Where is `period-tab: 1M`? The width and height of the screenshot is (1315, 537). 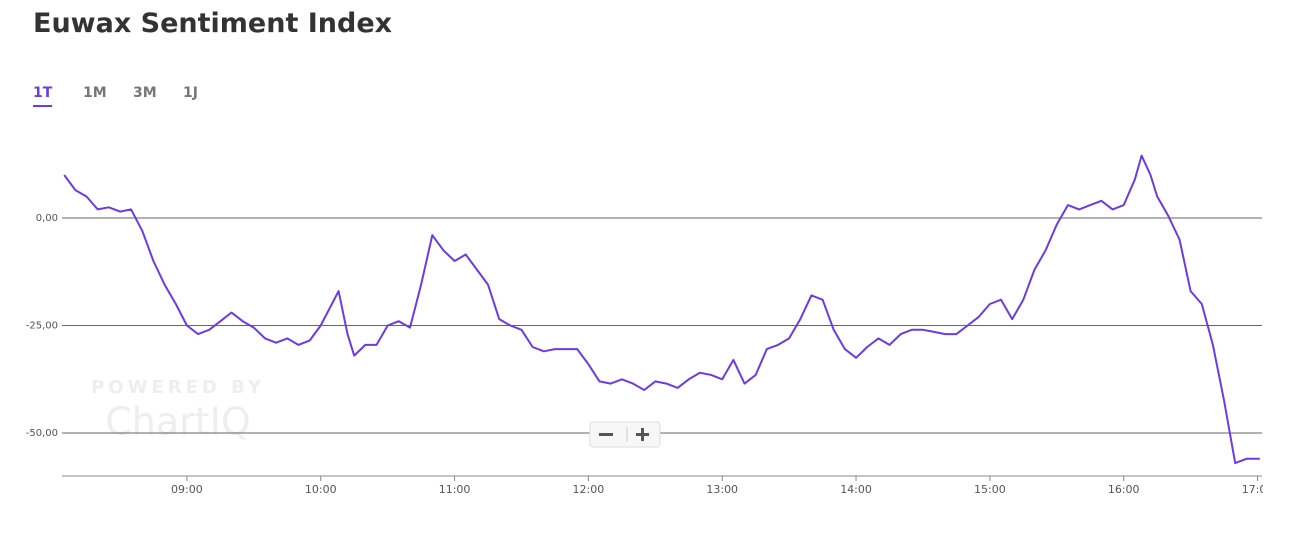
period-tab: 1M is located at coordinates (95, 93).